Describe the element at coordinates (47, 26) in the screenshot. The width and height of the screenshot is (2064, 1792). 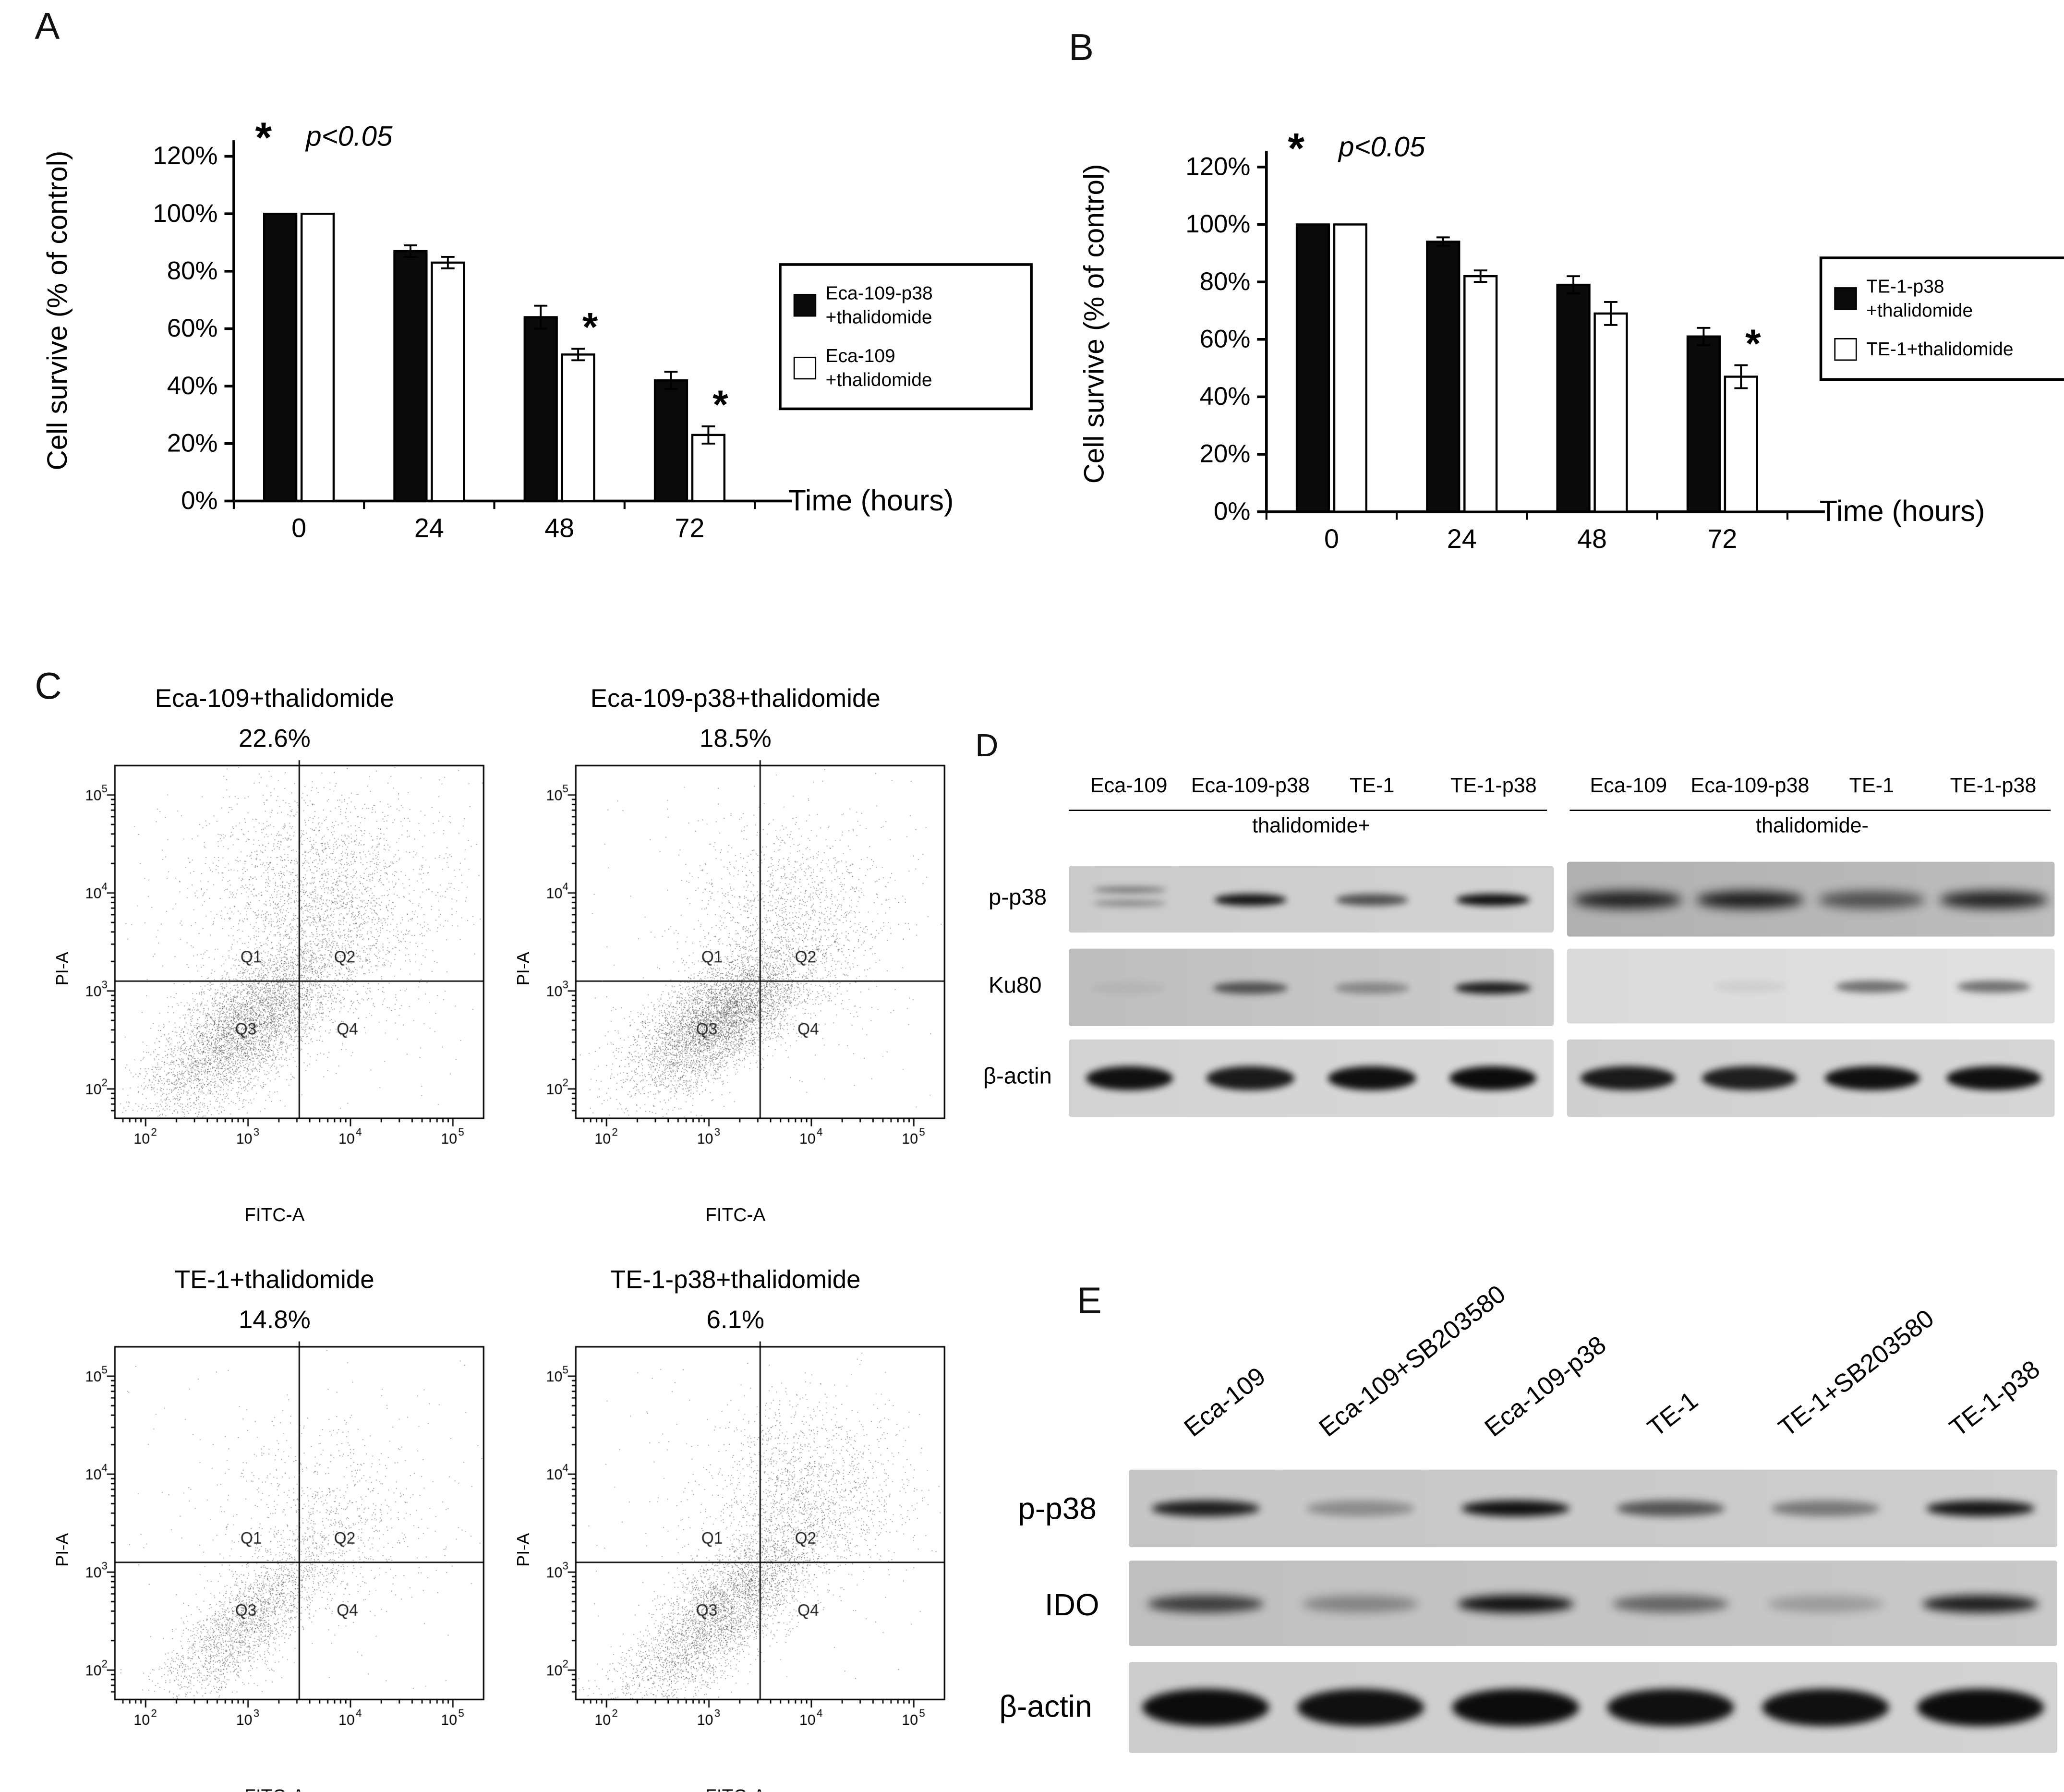
I see `panel-a-label: A` at that location.